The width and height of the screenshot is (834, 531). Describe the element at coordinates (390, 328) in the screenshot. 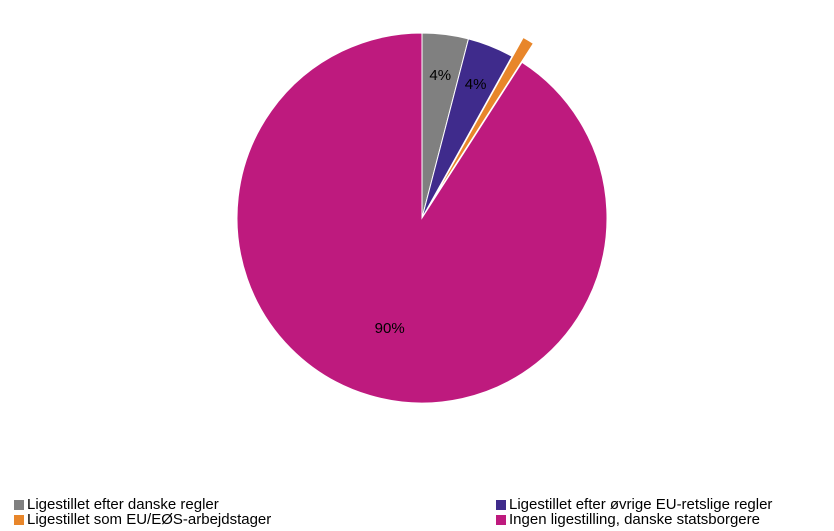

I see `data-label-3: 90%` at that location.